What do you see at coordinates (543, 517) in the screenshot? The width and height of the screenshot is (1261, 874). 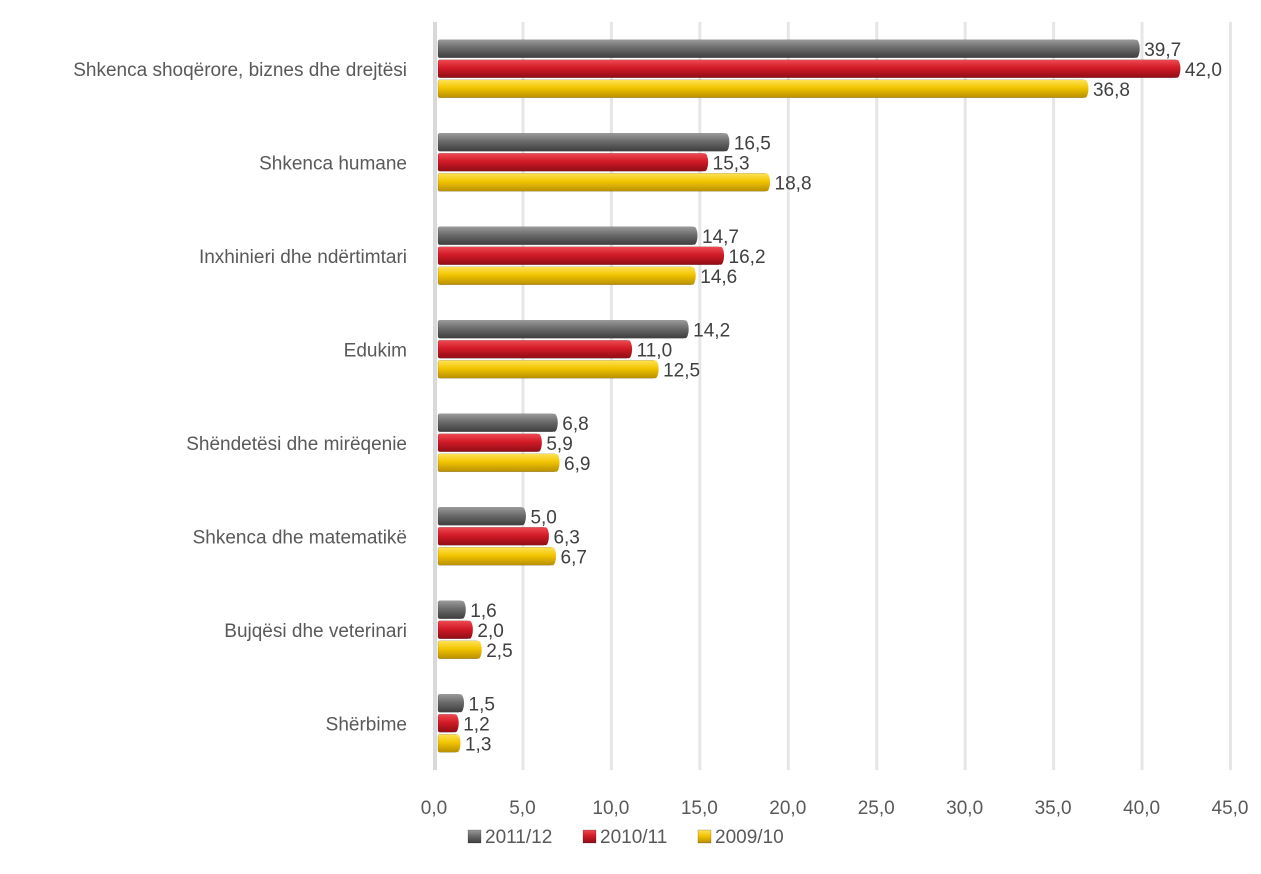 I see `data-label: 5,0` at bounding box center [543, 517].